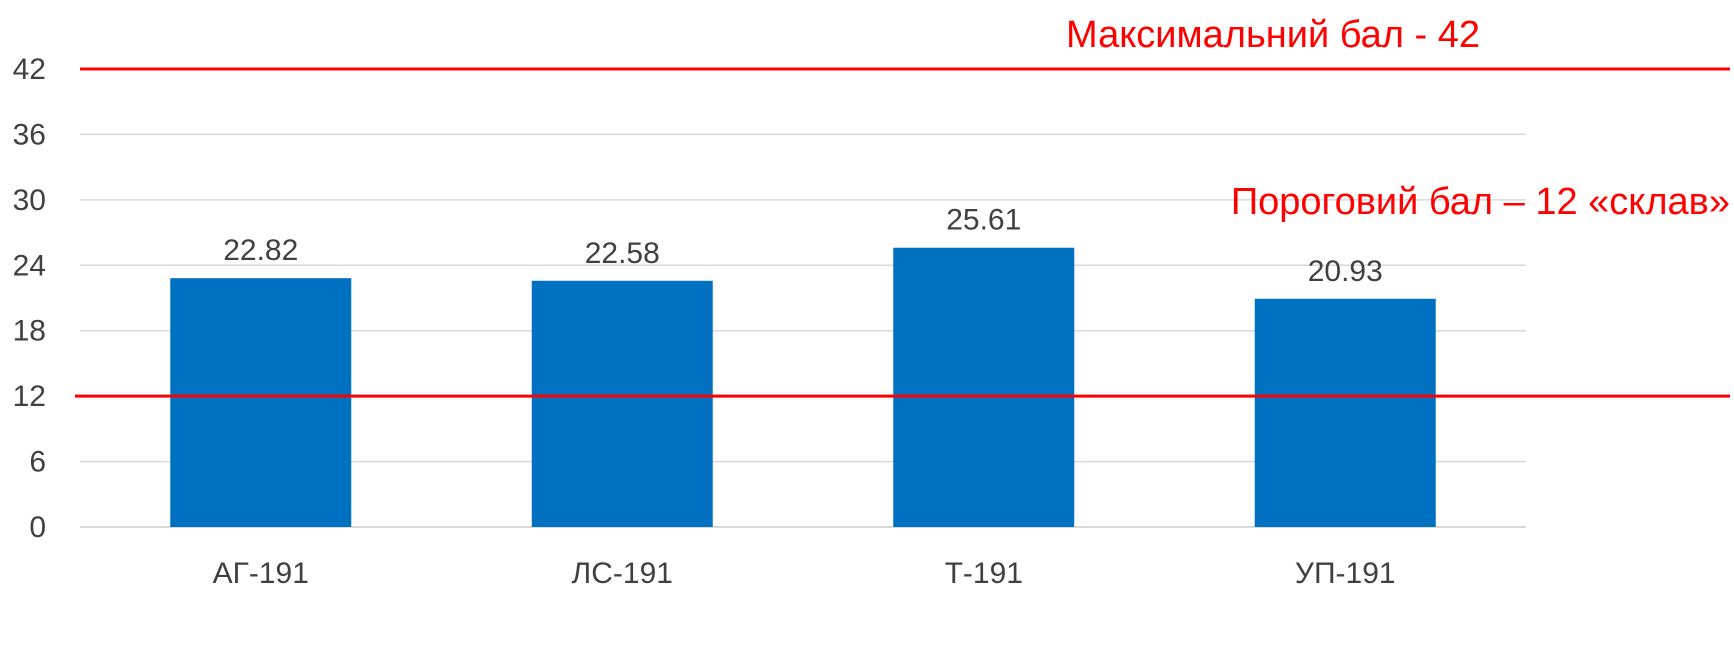 Image resolution: width=1734 pixels, height=647 pixels. I want to click on y-tick-label-24: 24, so click(29, 265).